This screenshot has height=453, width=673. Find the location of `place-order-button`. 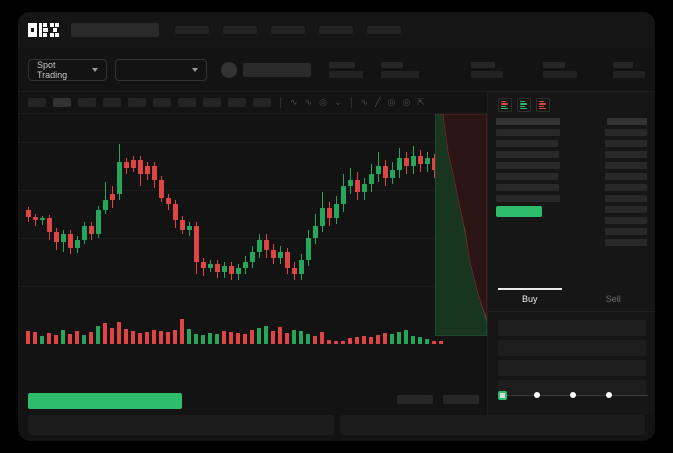

place-order-button is located at coordinates (105, 401).